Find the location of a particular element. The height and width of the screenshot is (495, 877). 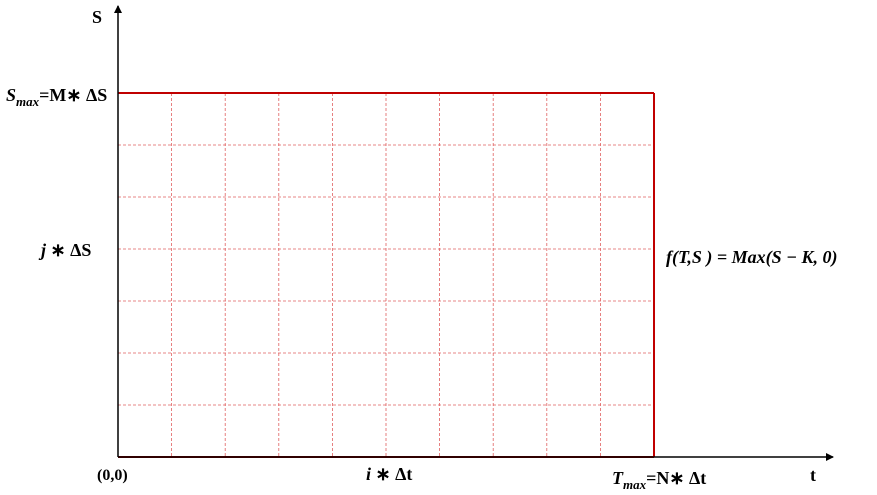

tmax-rest: =N∗ Δt is located at coordinates (676, 478).